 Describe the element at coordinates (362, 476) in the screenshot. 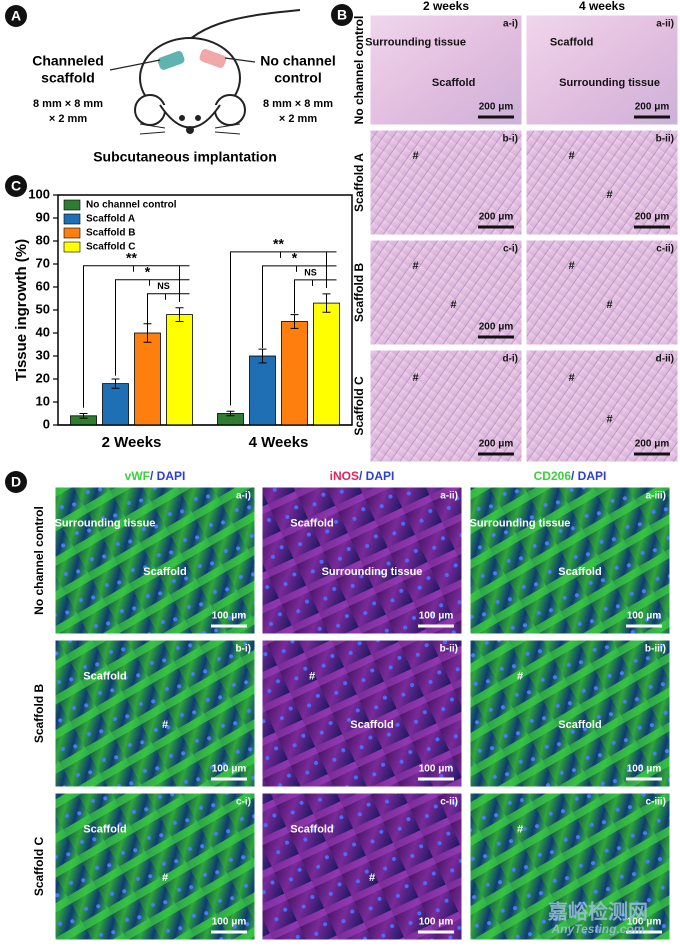

I see `column-header: iNOS/ DAPI` at that location.